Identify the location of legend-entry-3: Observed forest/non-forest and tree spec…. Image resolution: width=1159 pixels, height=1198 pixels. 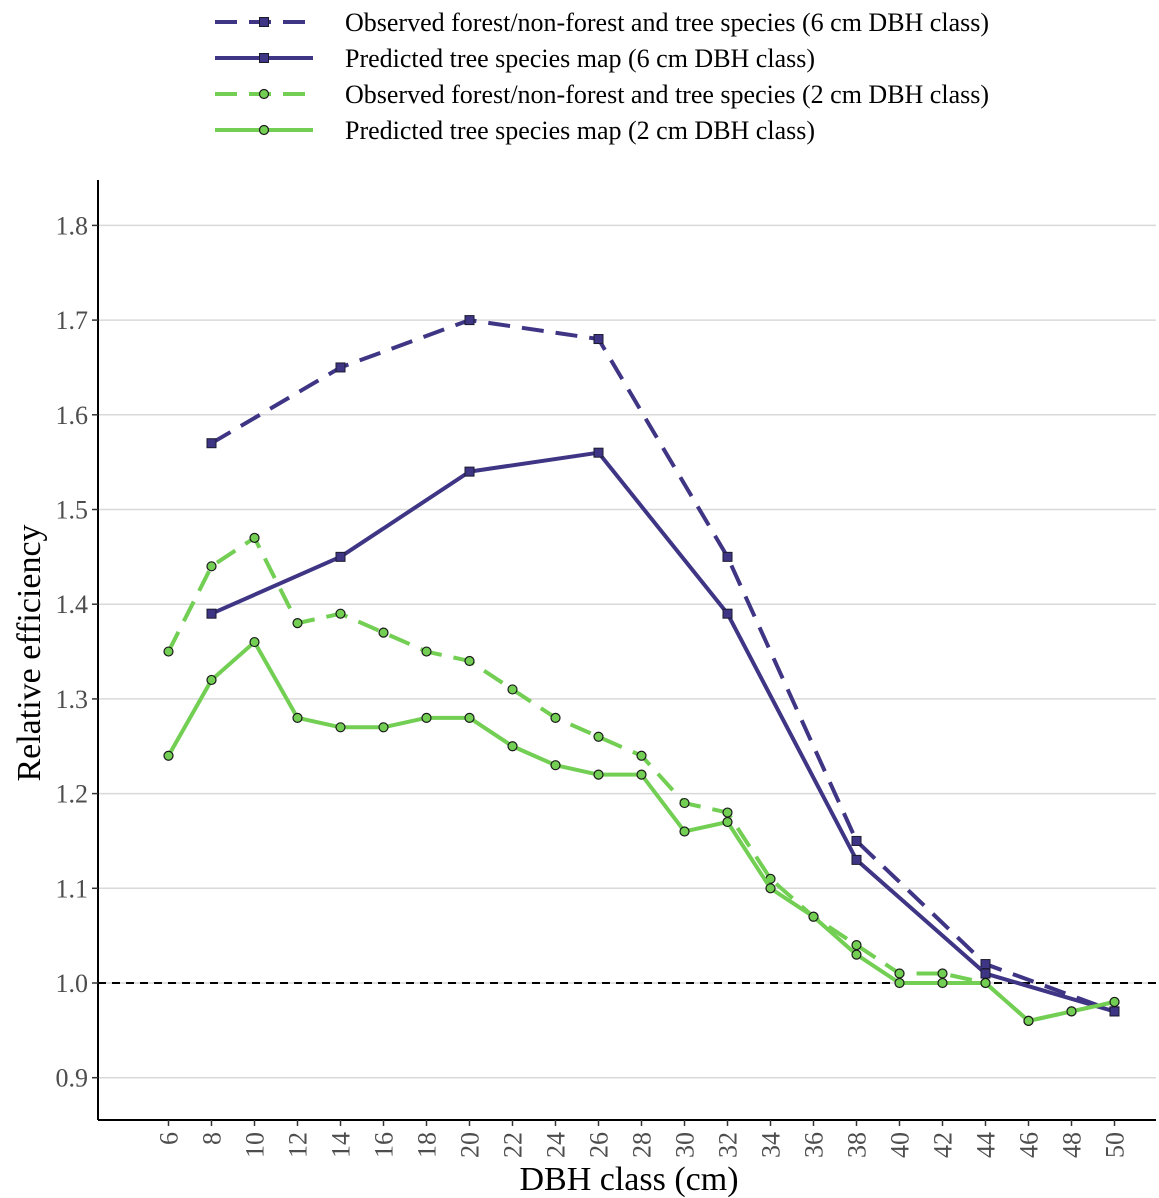
(602, 94).